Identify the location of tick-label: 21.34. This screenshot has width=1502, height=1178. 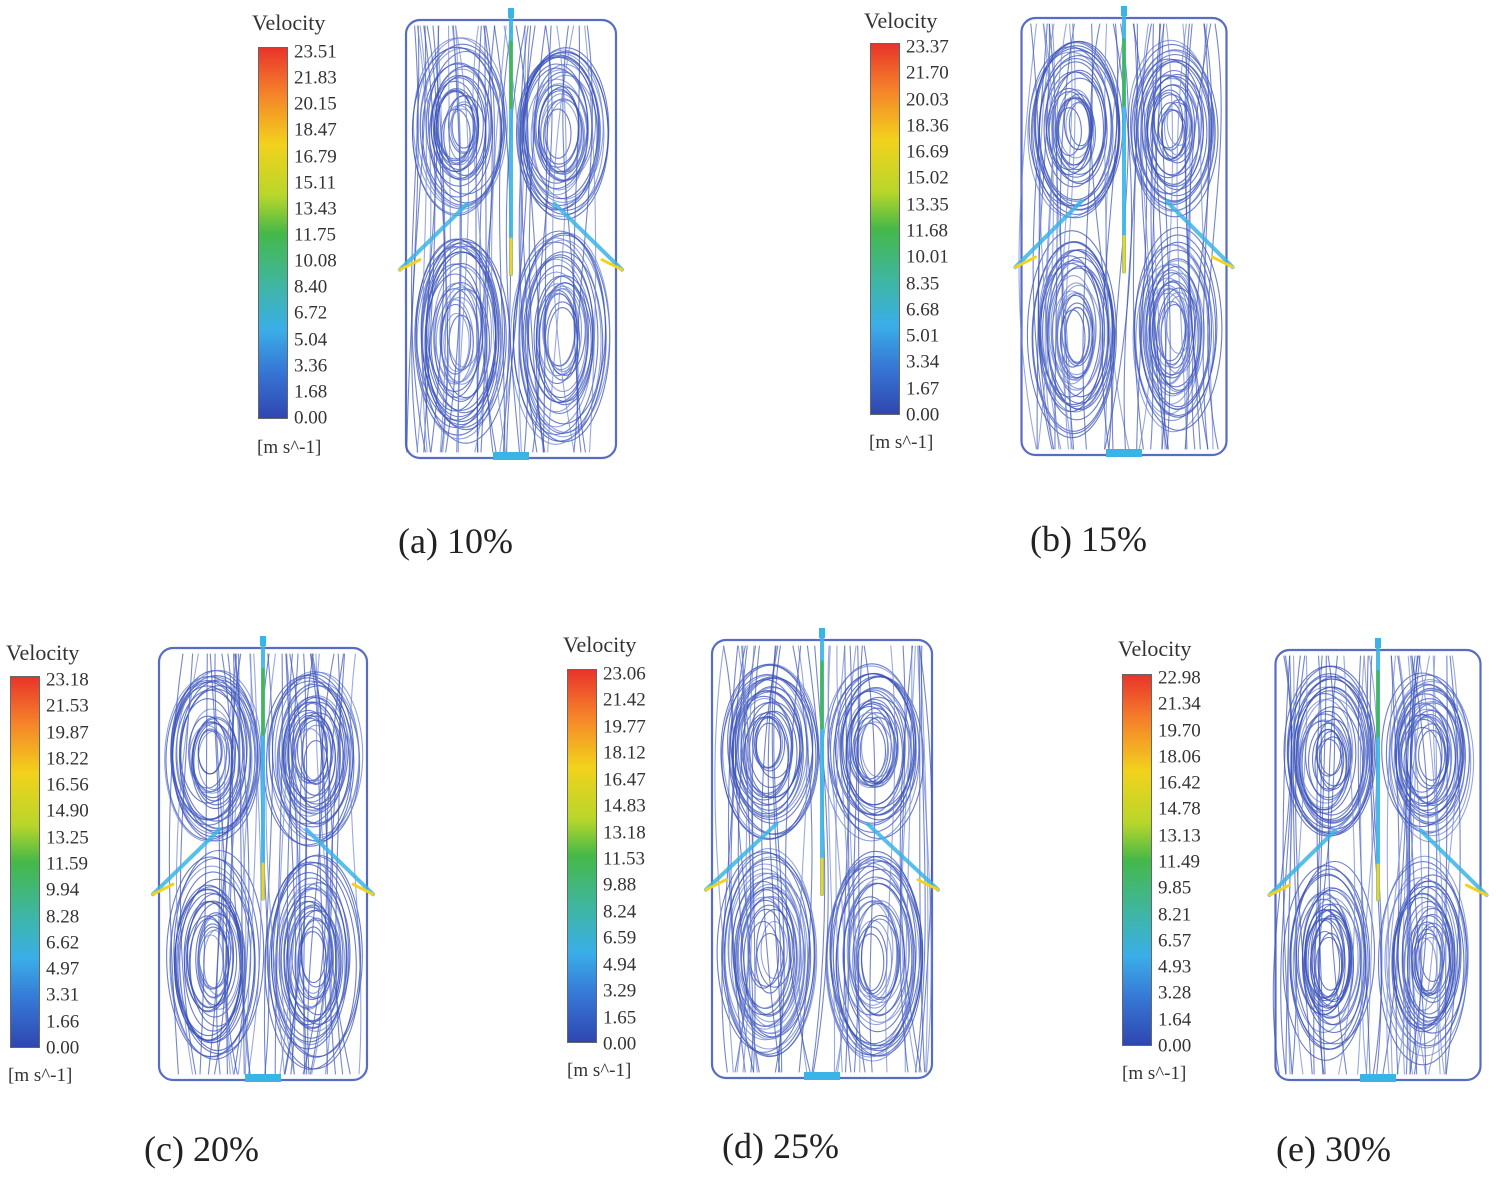
(1179, 704).